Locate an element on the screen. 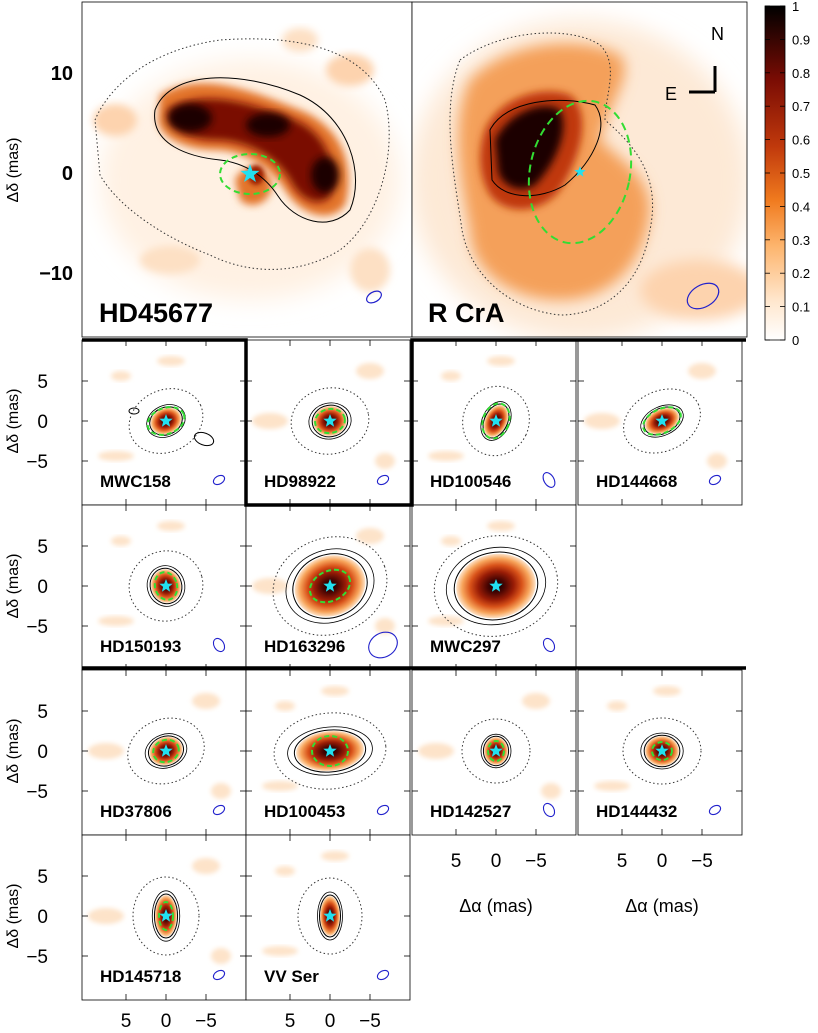 The image size is (818, 1033). y-tick-label: −10 is located at coordinates (56, 274).